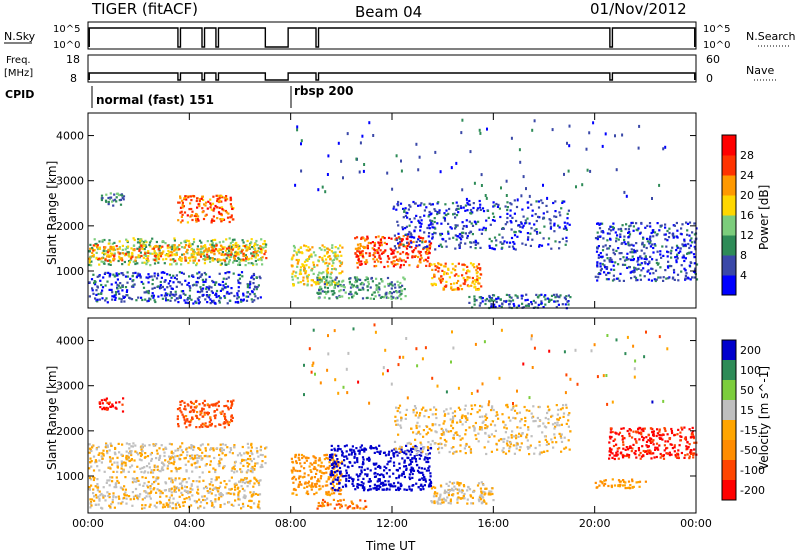  Describe the element at coordinates (18, 60) in the screenshot. I see `freq-label: Freq.` at that location.